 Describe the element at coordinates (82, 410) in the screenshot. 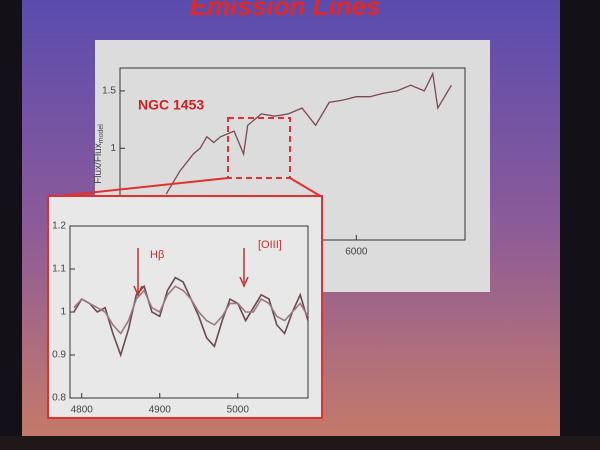

I see `x-tick-label: 4800` at that location.